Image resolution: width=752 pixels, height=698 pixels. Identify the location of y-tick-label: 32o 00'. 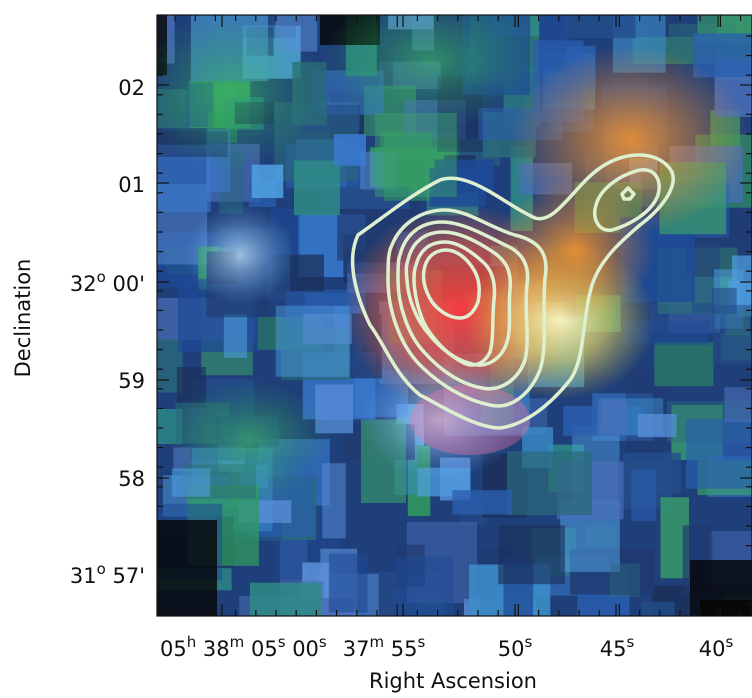
(107, 282).